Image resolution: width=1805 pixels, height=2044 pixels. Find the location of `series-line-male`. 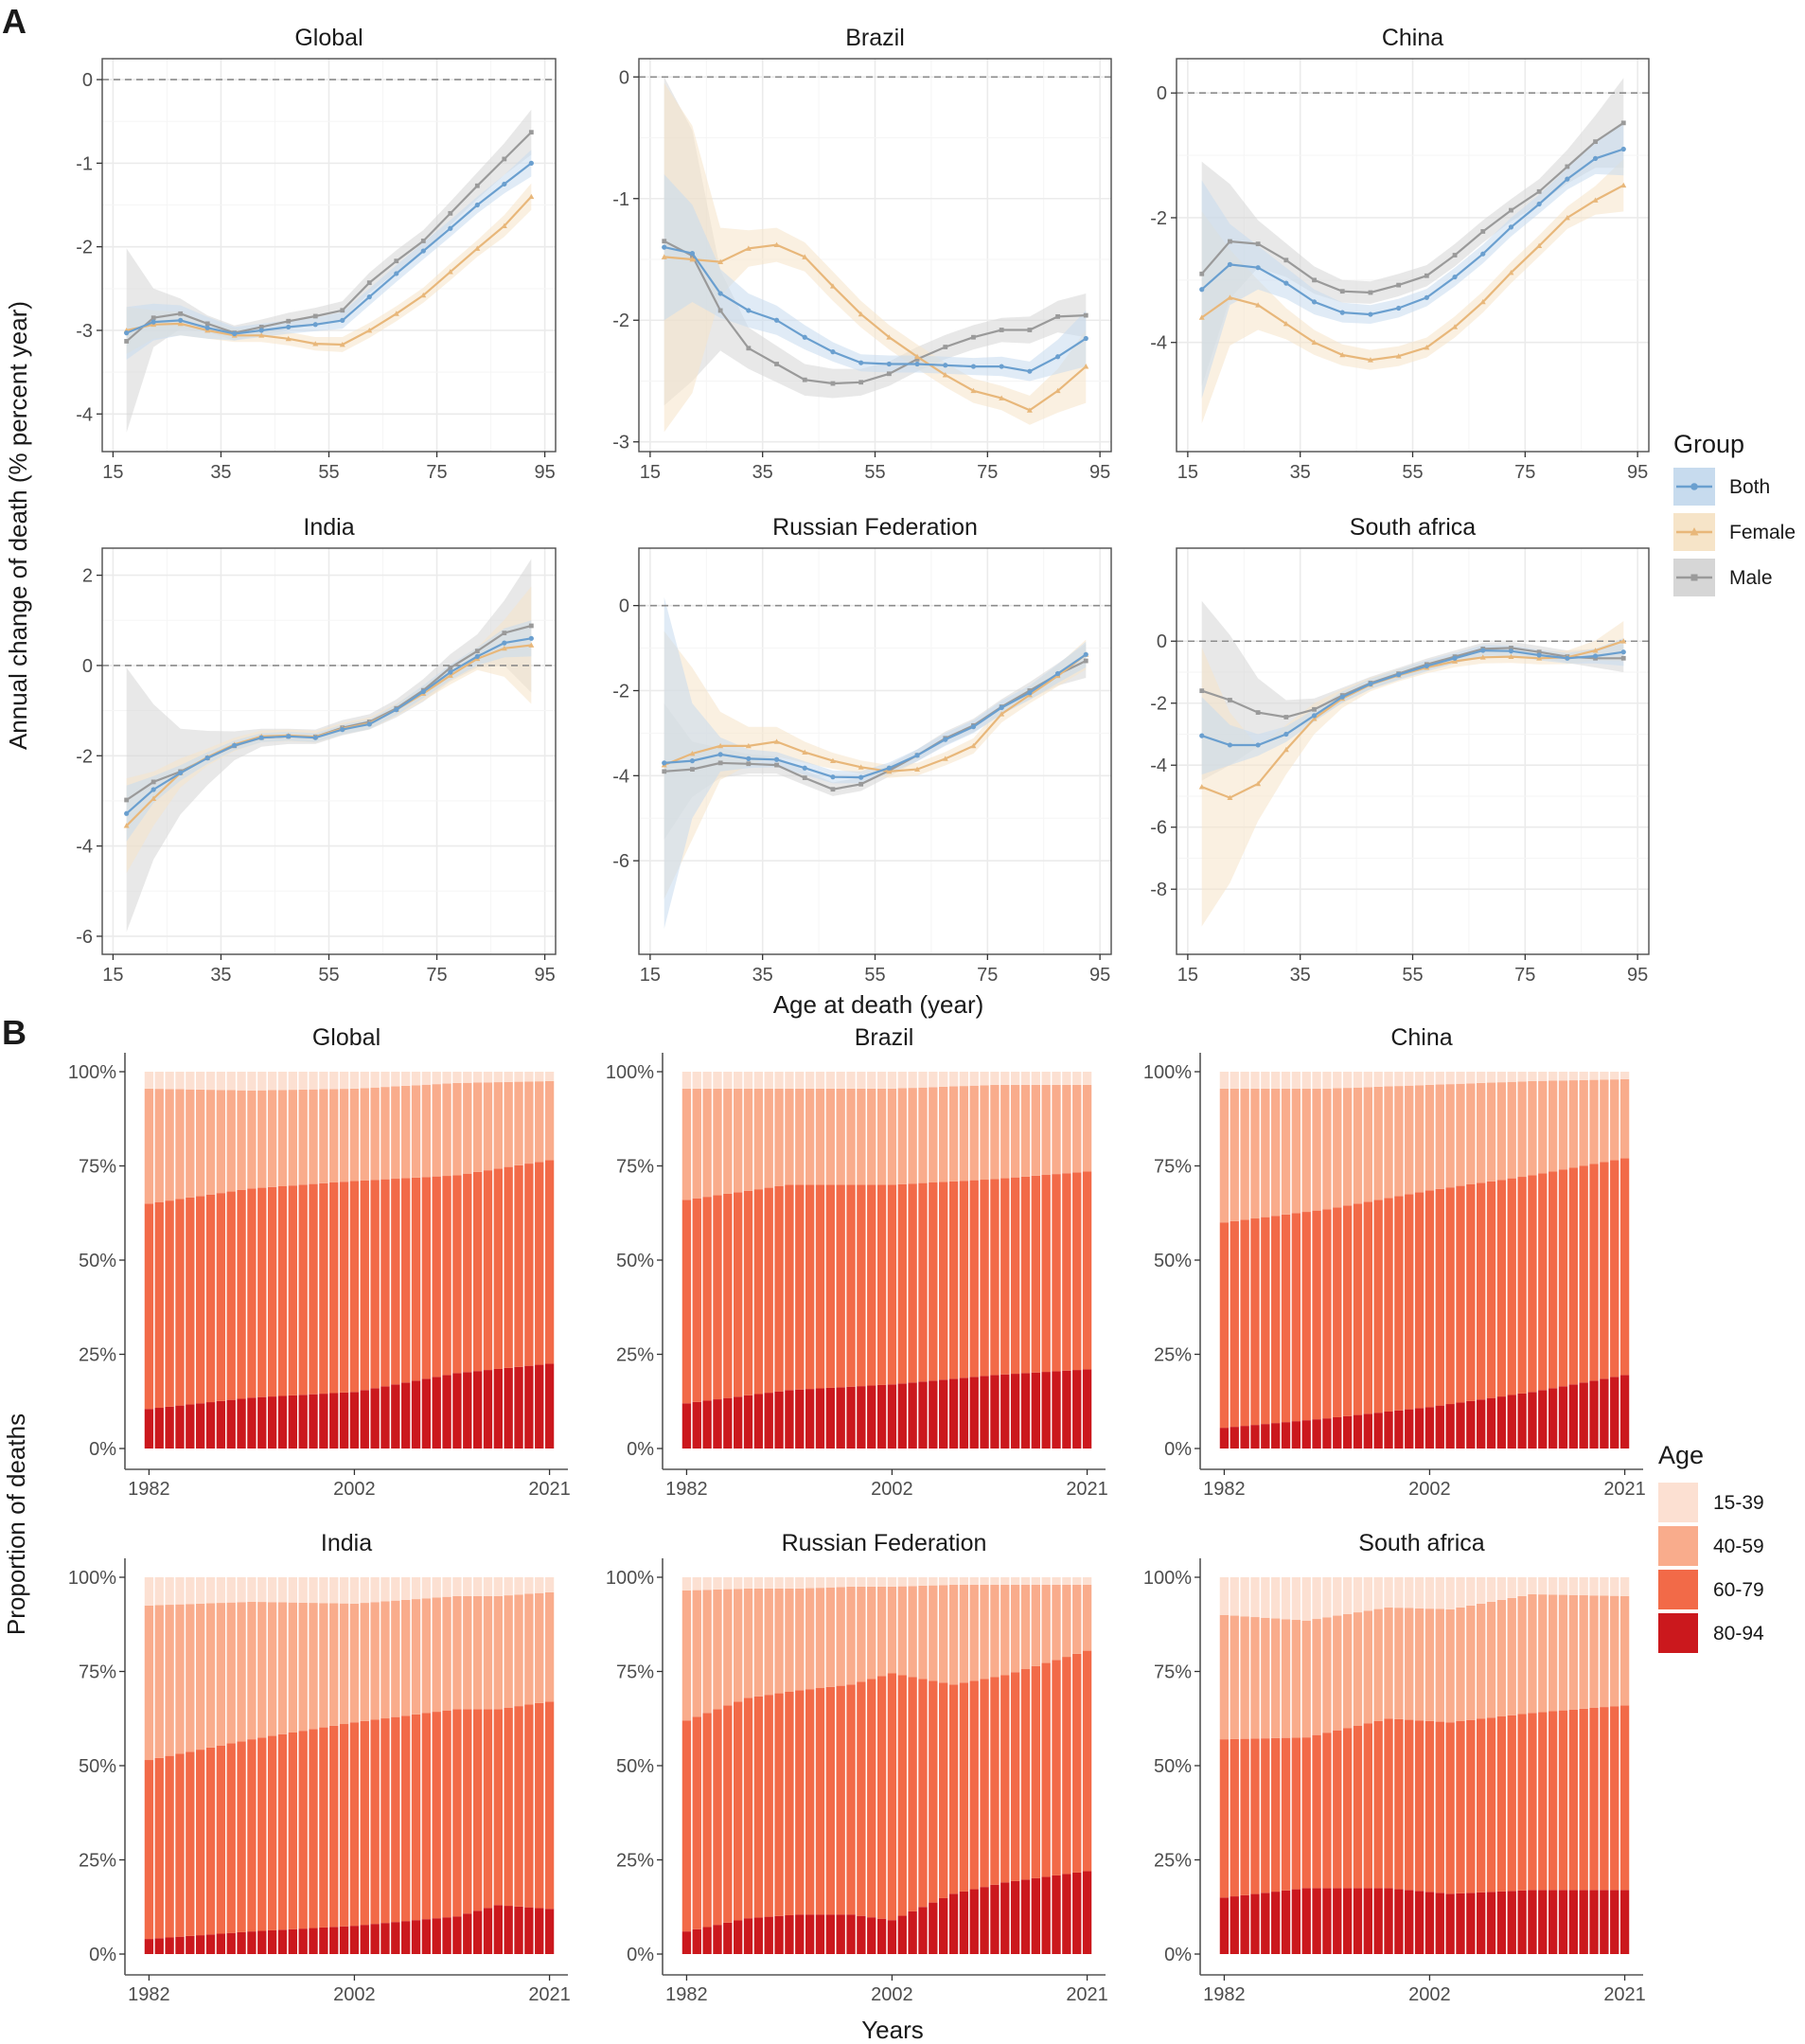

series-line-male is located at coordinates (1412, 683).